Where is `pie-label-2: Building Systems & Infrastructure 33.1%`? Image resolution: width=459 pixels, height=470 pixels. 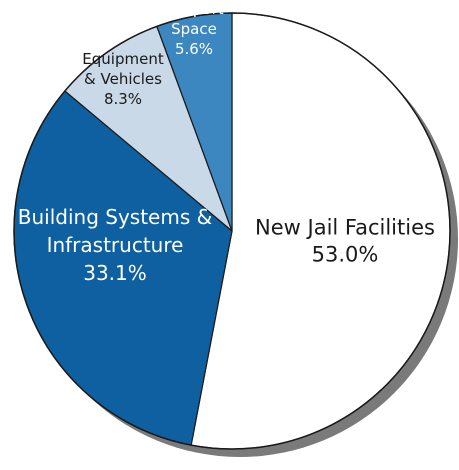
pie-label-2: Building Systems & Infrastructure 33.1% is located at coordinates (115, 245).